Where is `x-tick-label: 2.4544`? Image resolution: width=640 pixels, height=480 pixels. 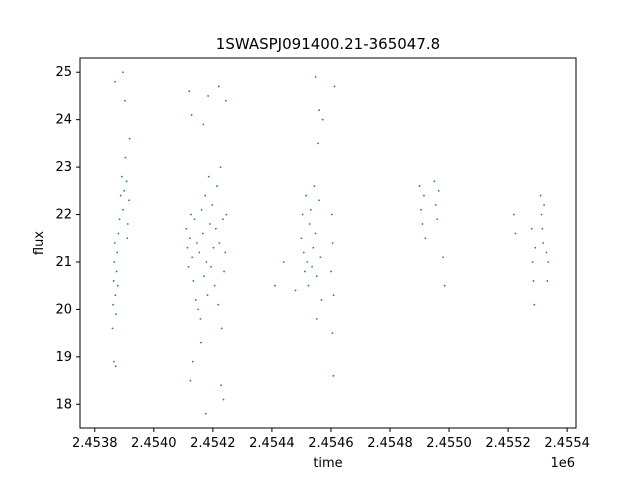
x-tick-label: 2.4544 is located at coordinates (272, 443).